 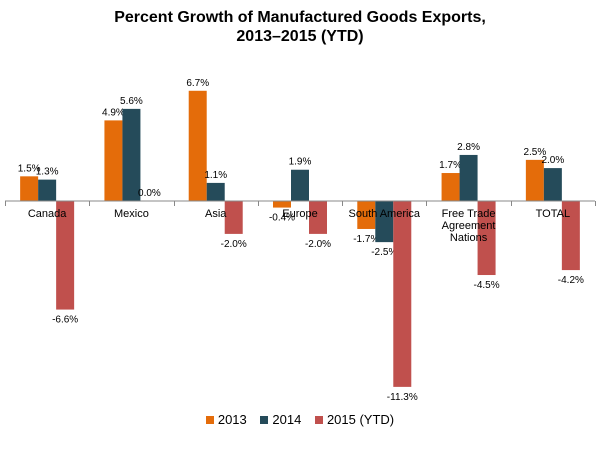 I want to click on bar-2014-asia, so click(x=215, y=191).